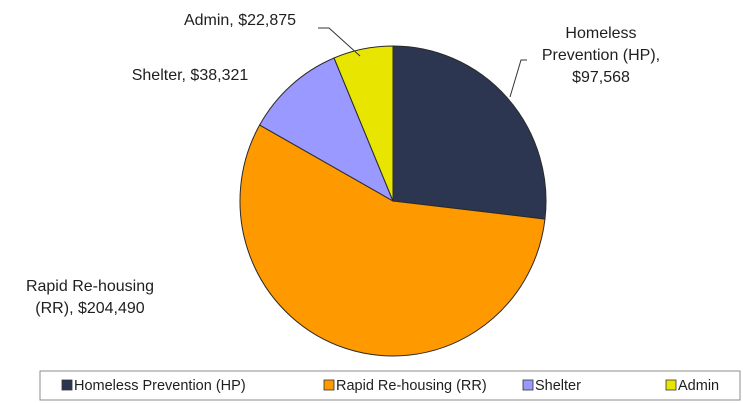 Image resolution: width=743 pixels, height=403 pixels. I want to click on legend-item-homeless-prevention-hp: Homeless Prevention (HP), so click(153, 386).